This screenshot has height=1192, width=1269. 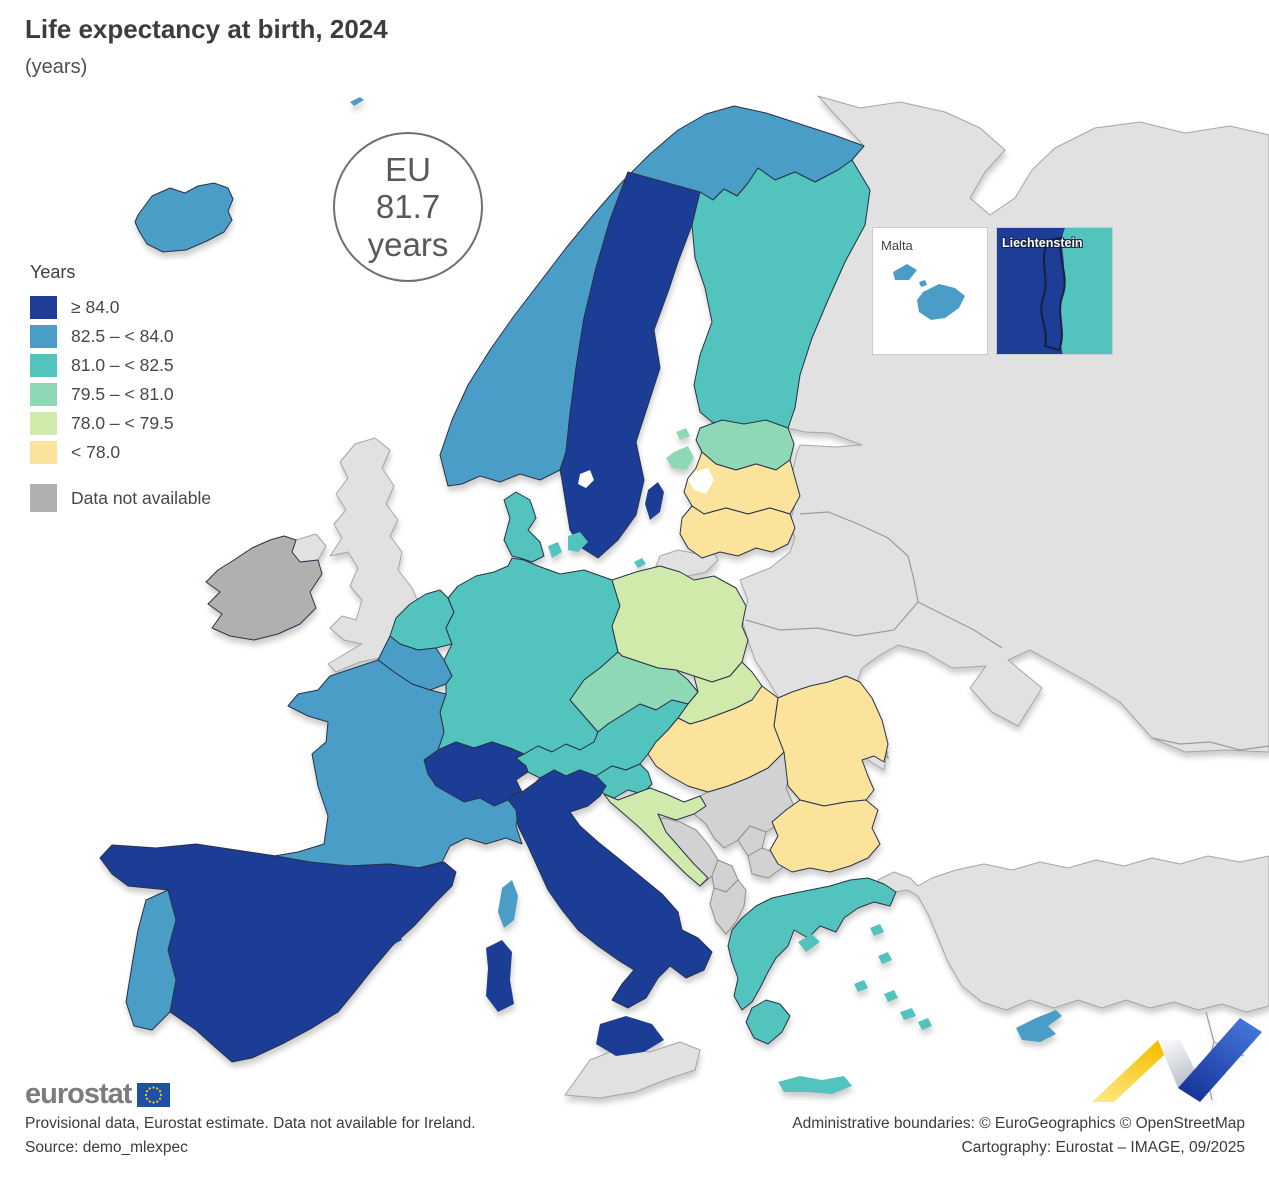 I want to click on legend-title: Years, so click(x=53, y=272).